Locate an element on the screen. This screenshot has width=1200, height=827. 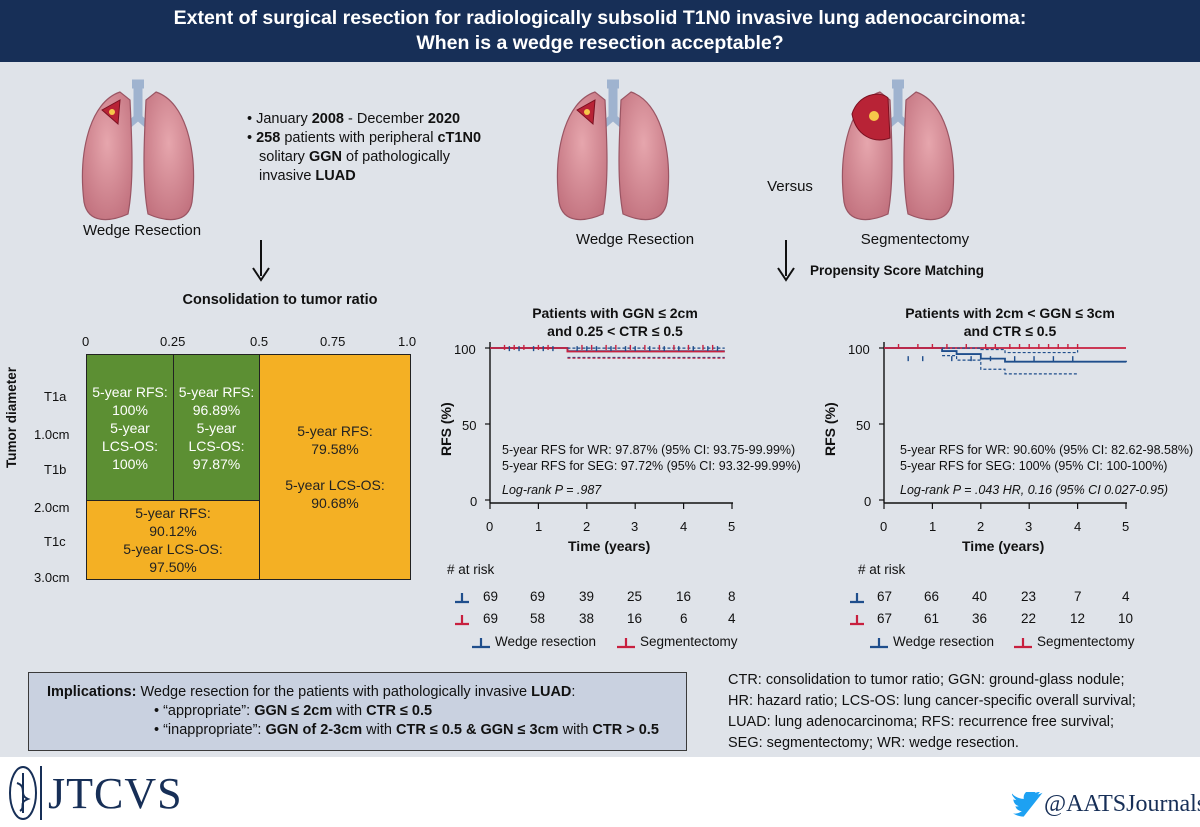
km1-legend-seg-marker is located at coordinates (626, 643).